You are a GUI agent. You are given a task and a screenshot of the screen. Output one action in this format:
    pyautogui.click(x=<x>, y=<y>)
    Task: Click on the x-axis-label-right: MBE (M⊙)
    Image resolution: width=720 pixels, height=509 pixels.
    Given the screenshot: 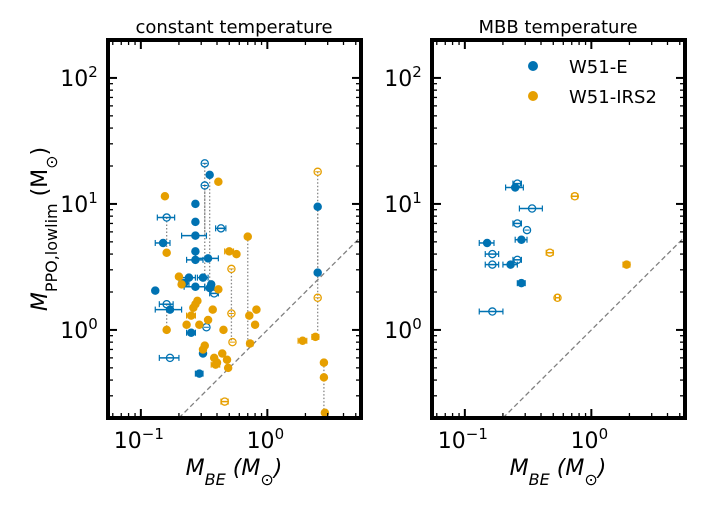 What is the action you would take?
    pyautogui.click(x=558, y=472)
    